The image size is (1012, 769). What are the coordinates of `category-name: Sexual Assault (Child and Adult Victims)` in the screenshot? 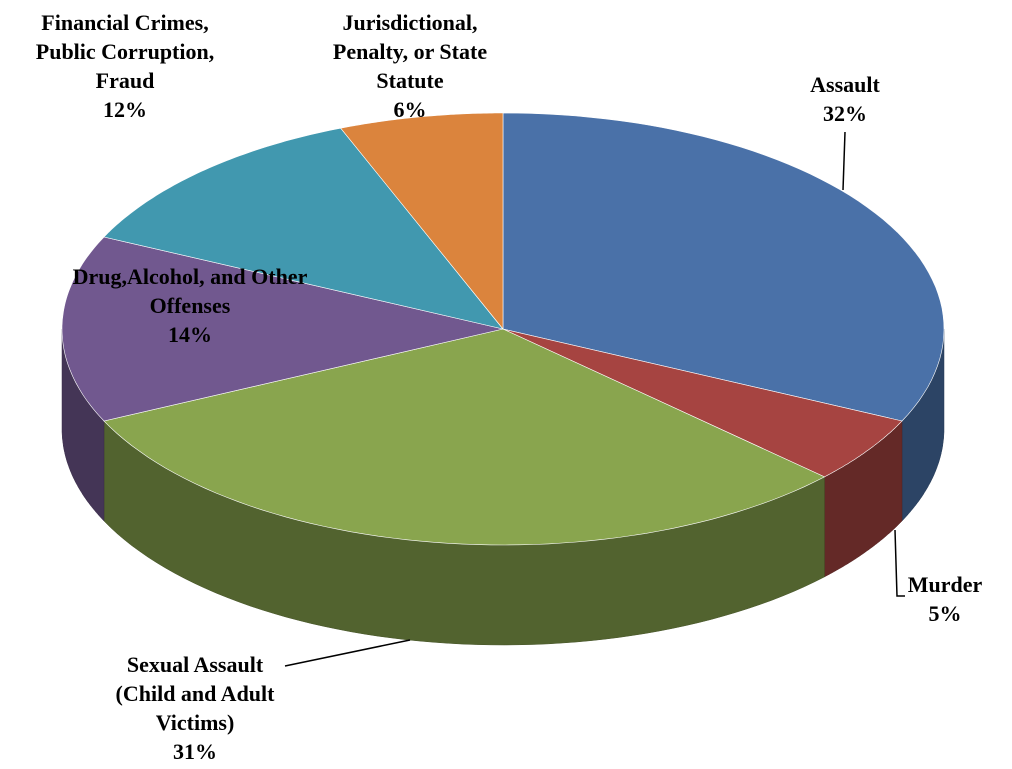 It's located at (195, 693).